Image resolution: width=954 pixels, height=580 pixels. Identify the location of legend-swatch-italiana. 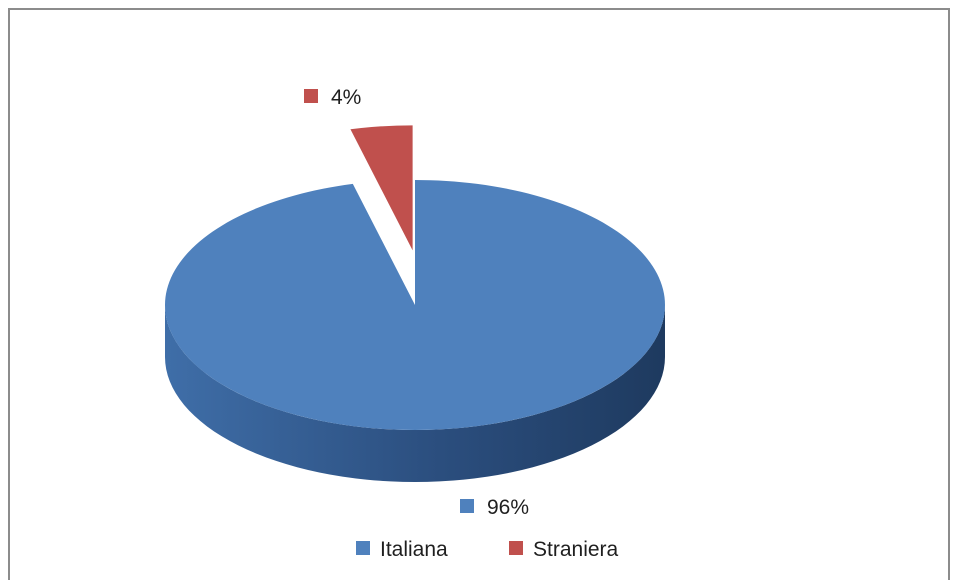
(363, 548).